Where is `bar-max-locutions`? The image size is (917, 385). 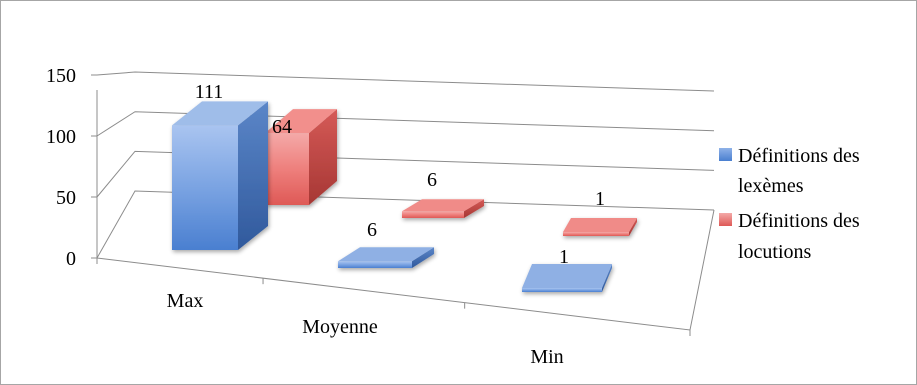
bar-max-locutions is located at coordinates (301, 157).